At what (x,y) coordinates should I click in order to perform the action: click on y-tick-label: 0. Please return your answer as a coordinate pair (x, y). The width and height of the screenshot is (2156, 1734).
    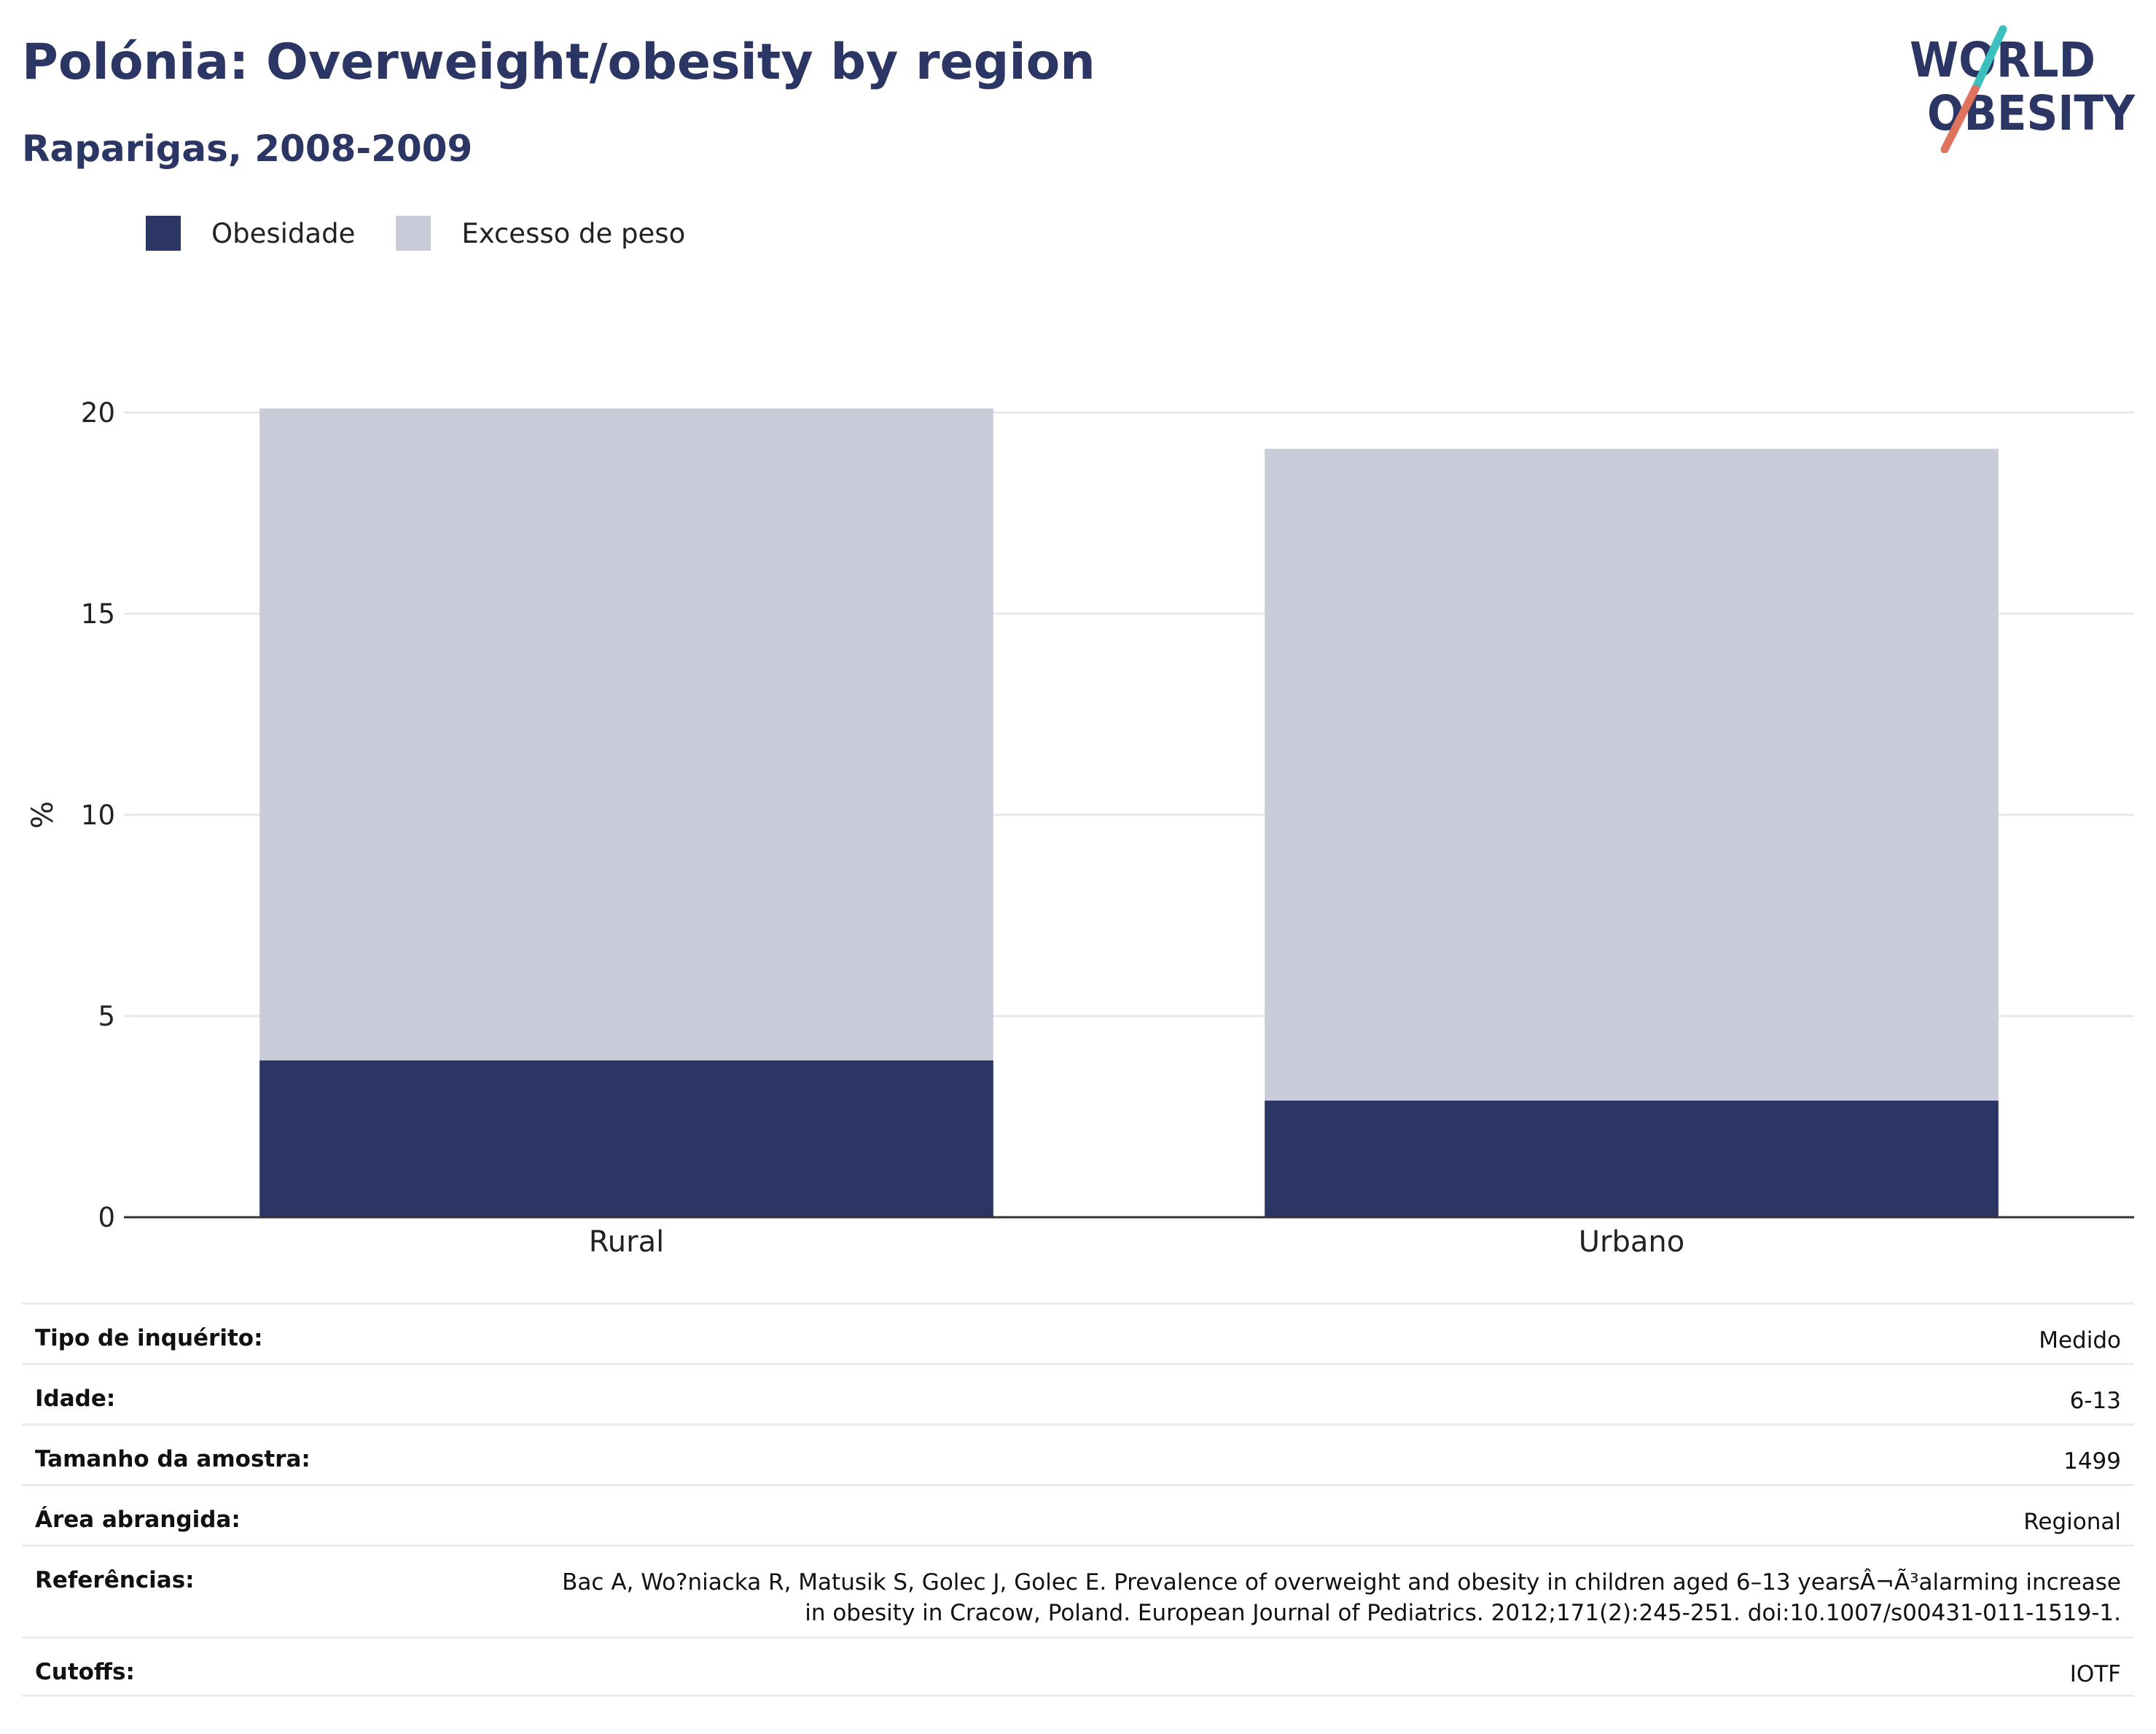
    Looking at the image, I should click on (106, 1217).